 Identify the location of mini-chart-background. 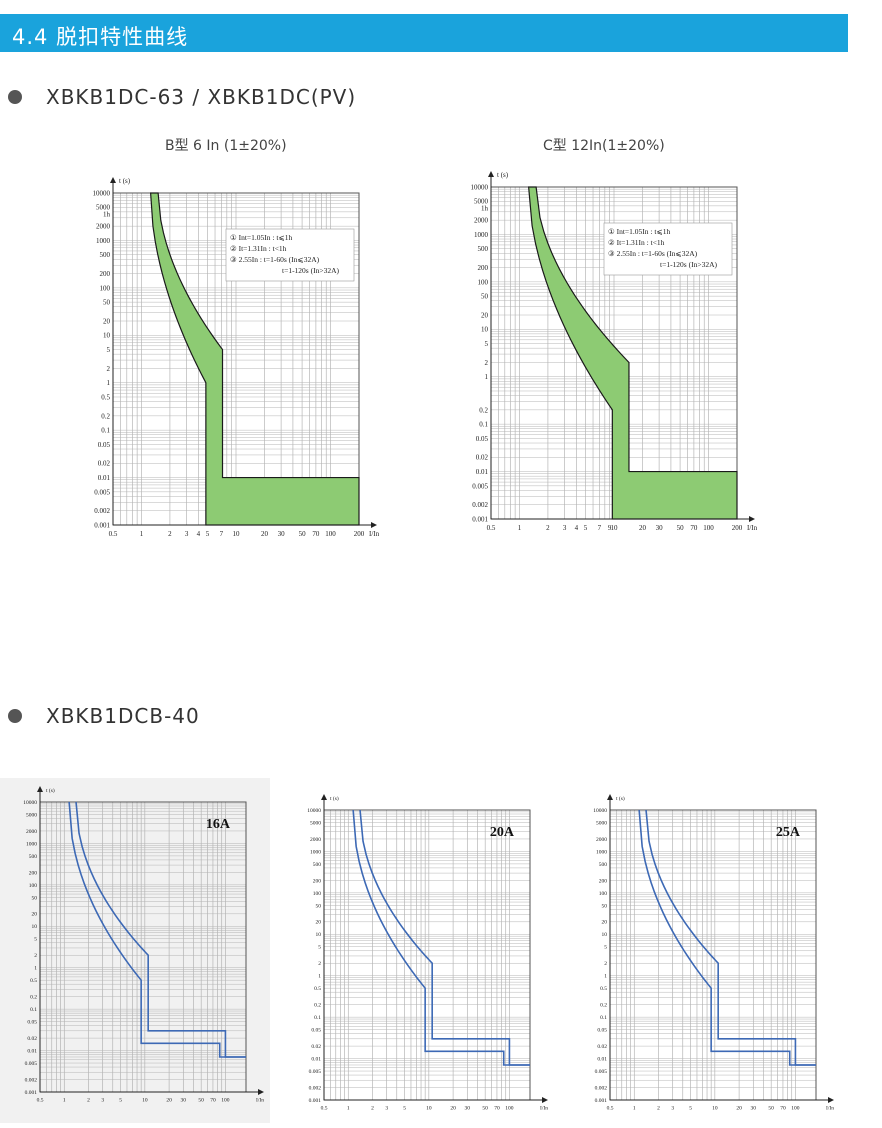
(135, 950).